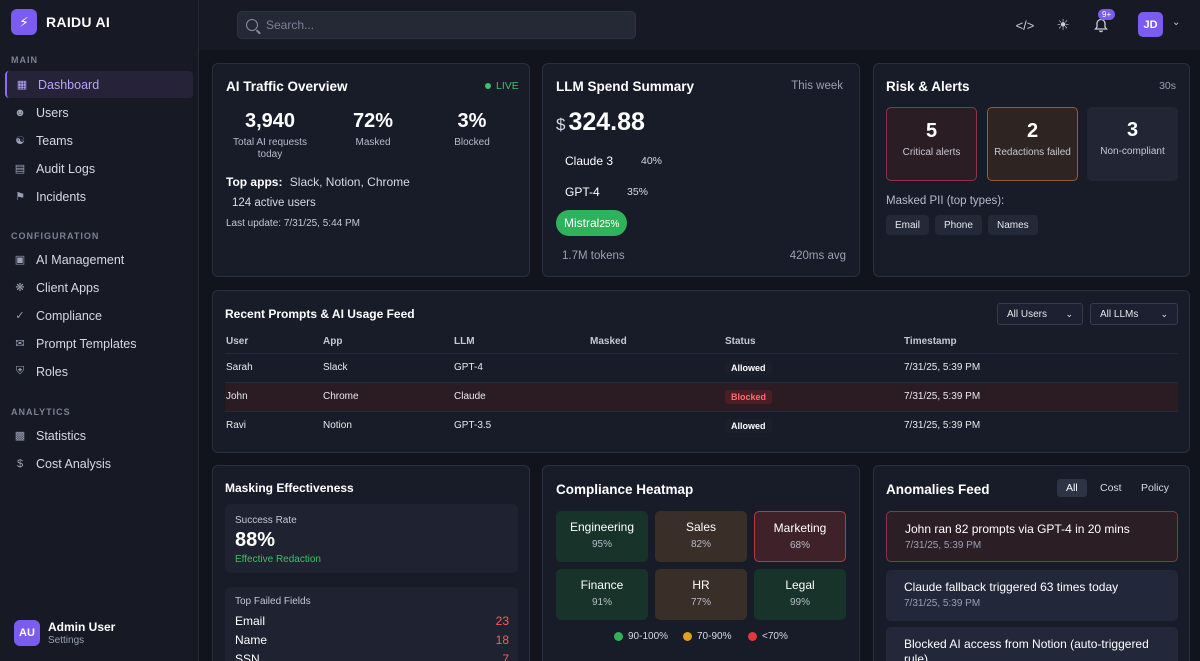 The height and width of the screenshot is (661, 1200). I want to click on cell-timestamp: 7/31/25, 5:39 PM, so click(942, 367).